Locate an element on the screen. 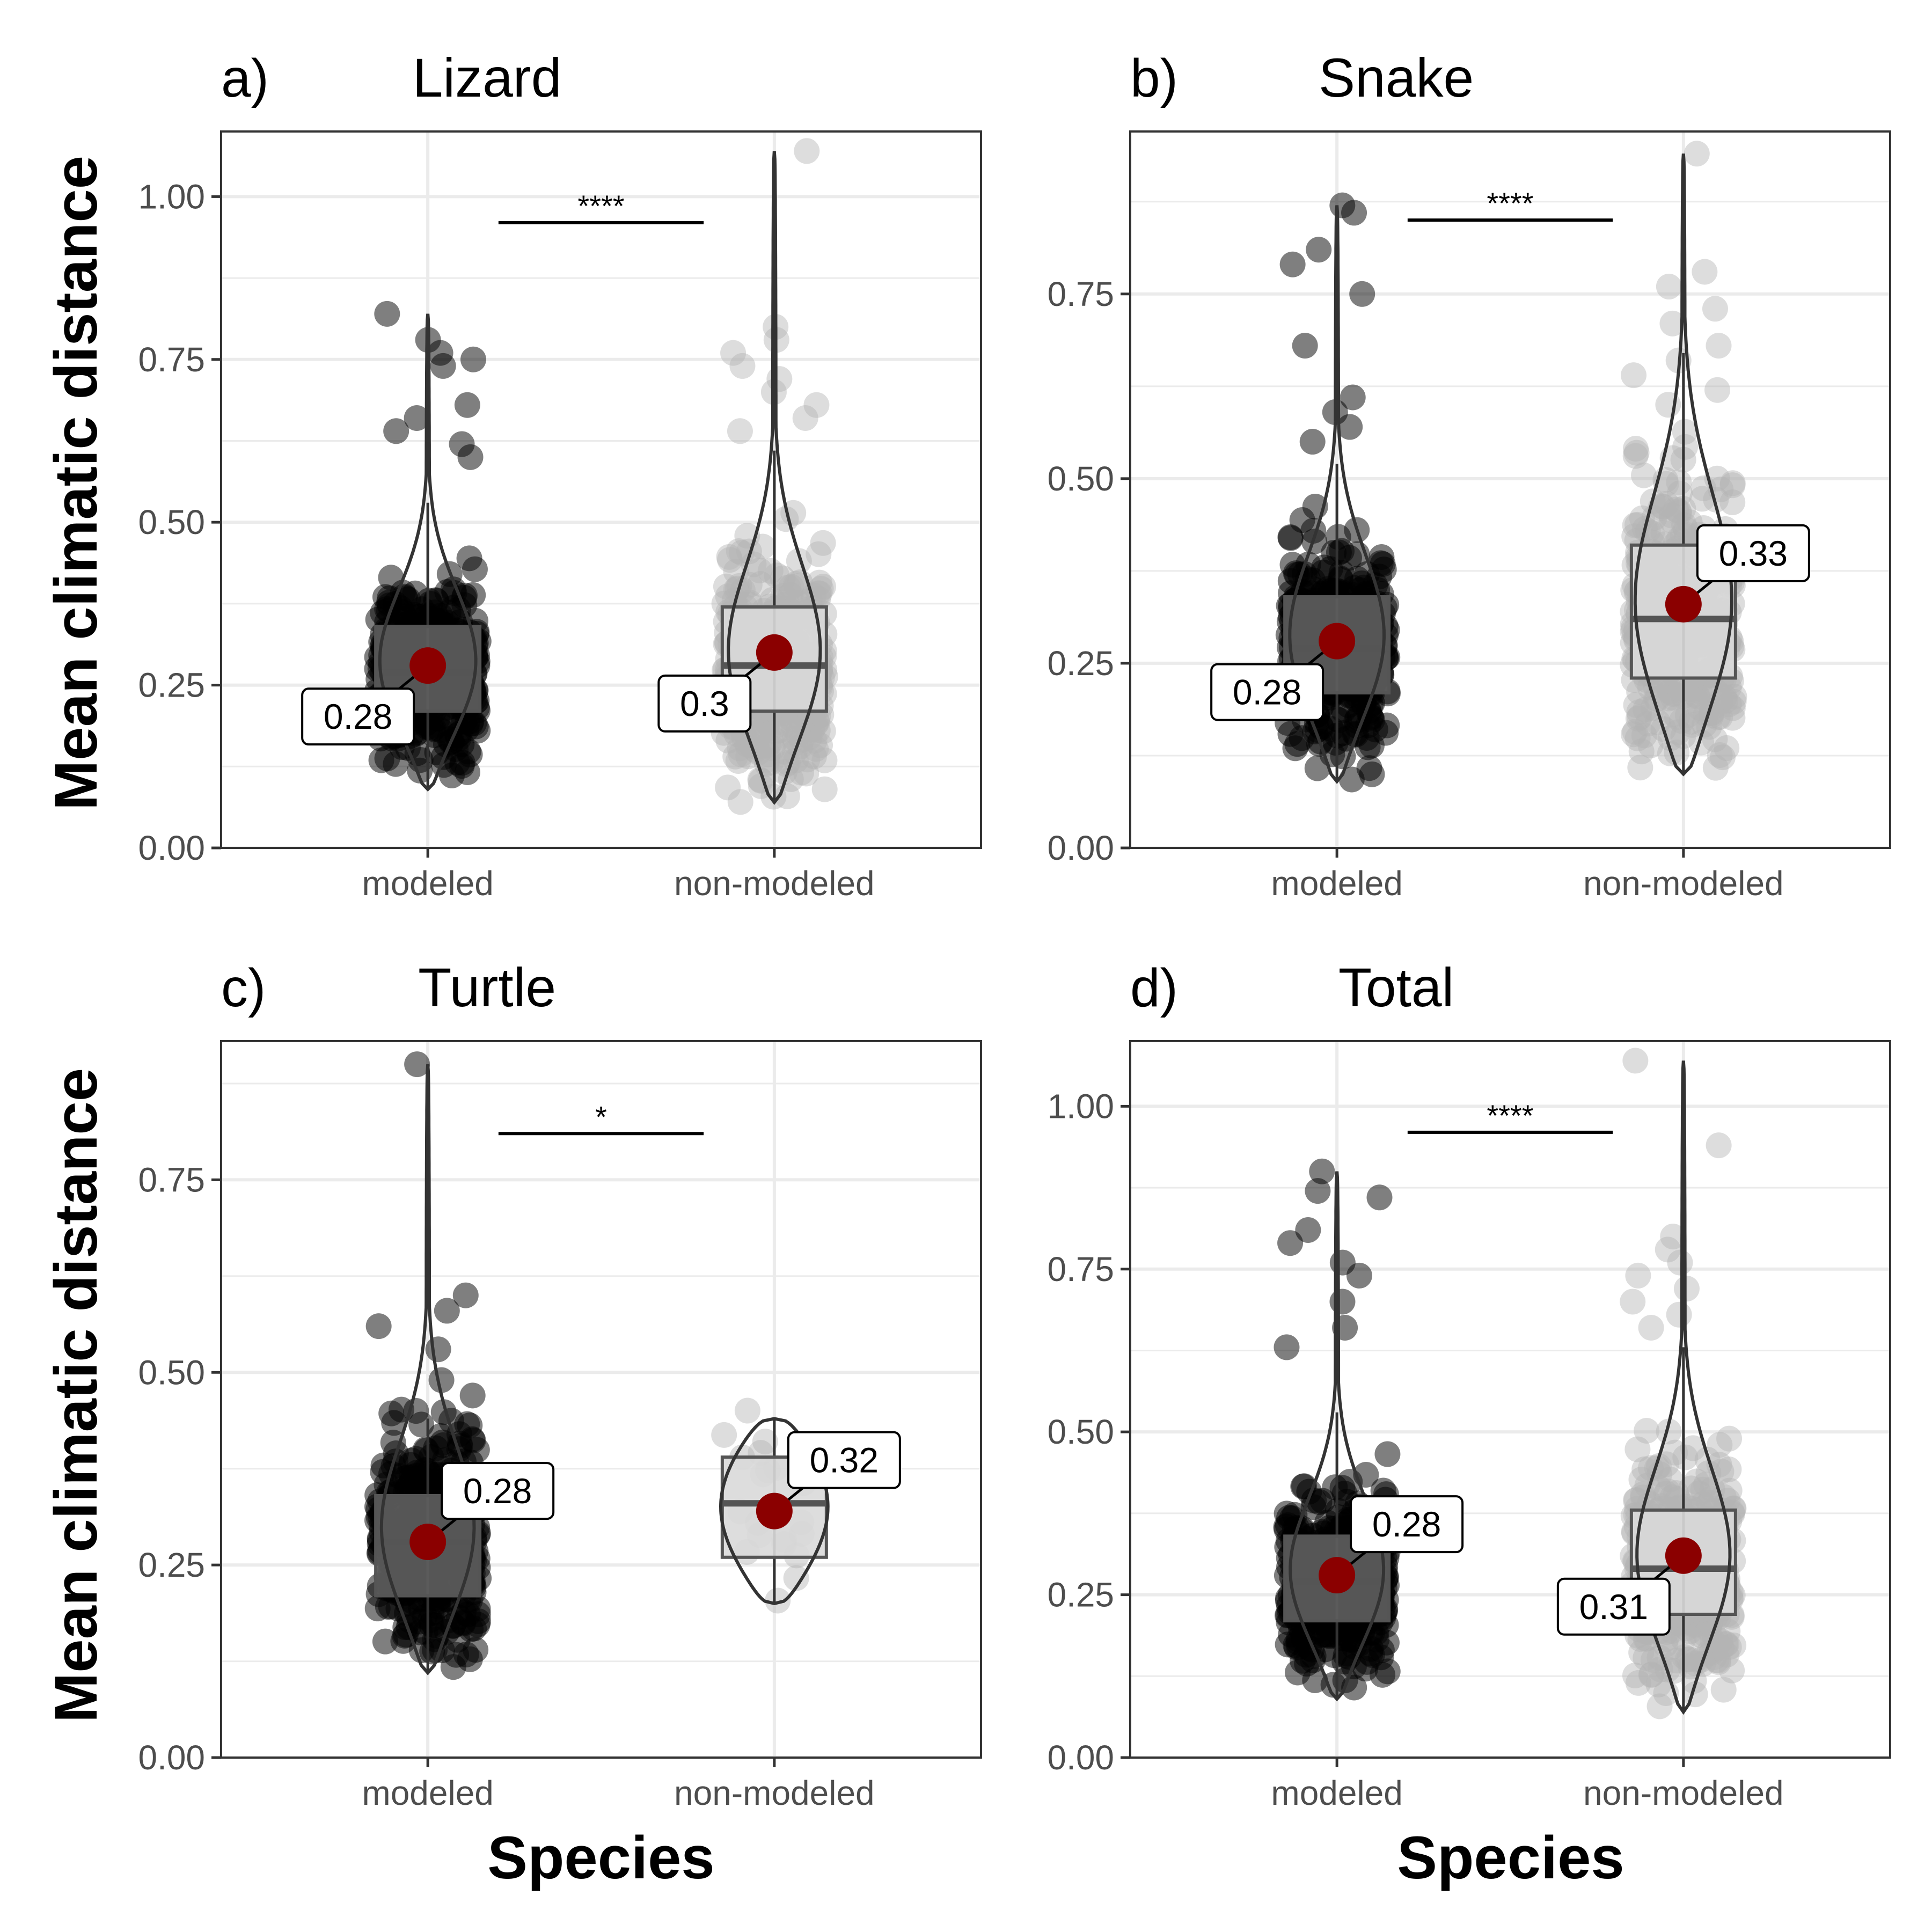  panel-title: Turtle is located at coordinates (487, 987).